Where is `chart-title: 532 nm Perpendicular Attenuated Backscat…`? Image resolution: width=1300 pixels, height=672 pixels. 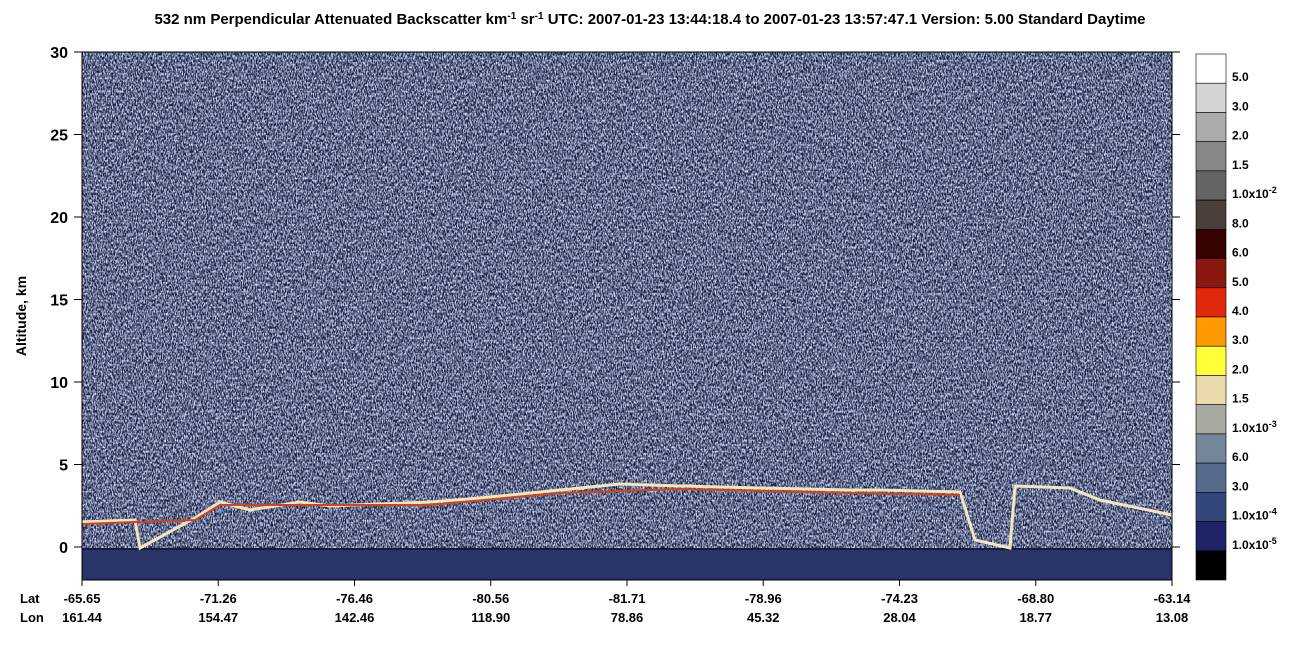 chart-title: 532 nm Perpendicular Attenuated Backscat… is located at coordinates (649, 20).